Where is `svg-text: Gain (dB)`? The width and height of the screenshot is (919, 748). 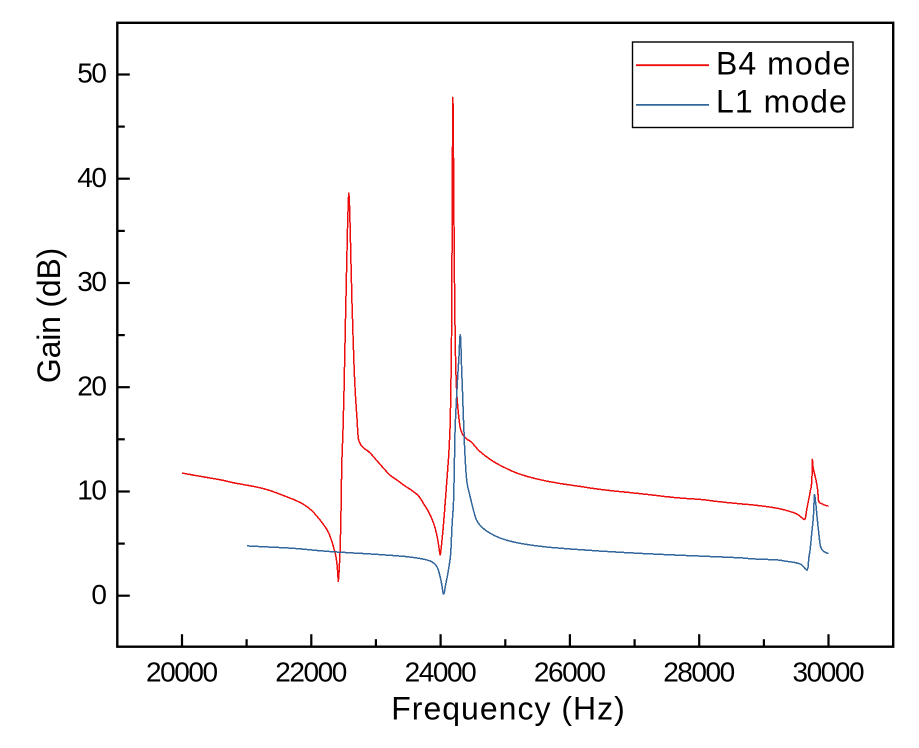 svg-text: Gain (dB) is located at coordinates (49, 315).